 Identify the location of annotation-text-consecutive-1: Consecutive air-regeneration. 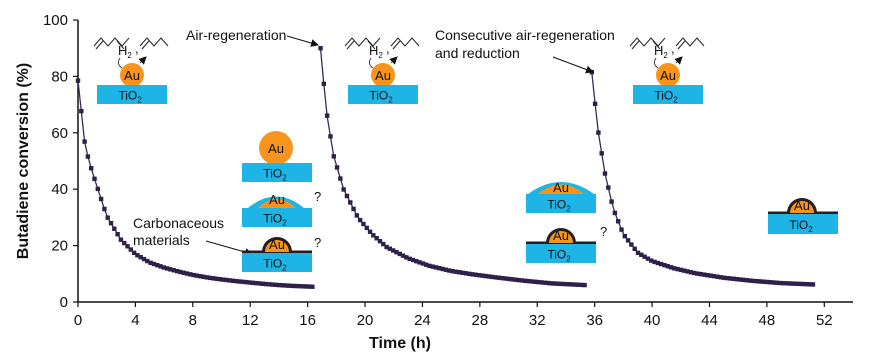
(525, 35).